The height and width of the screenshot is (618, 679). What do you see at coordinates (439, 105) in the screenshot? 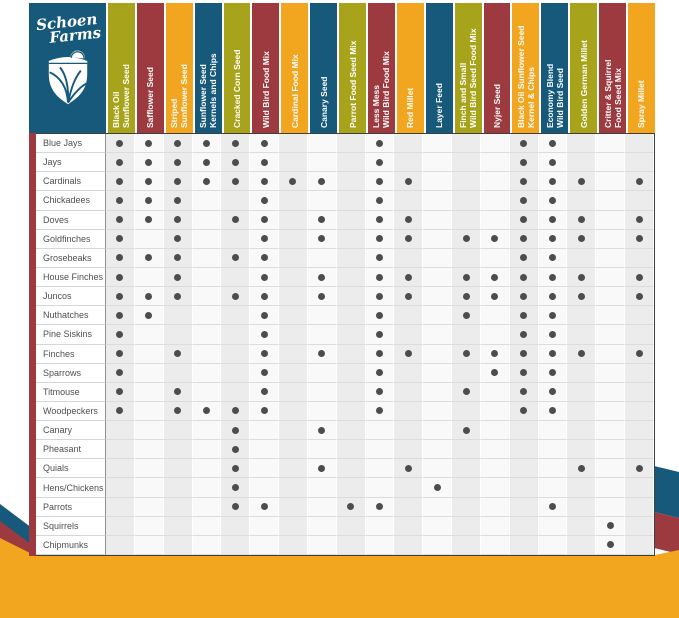
I see `column-header-label: Layer Feed` at bounding box center [439, 105].